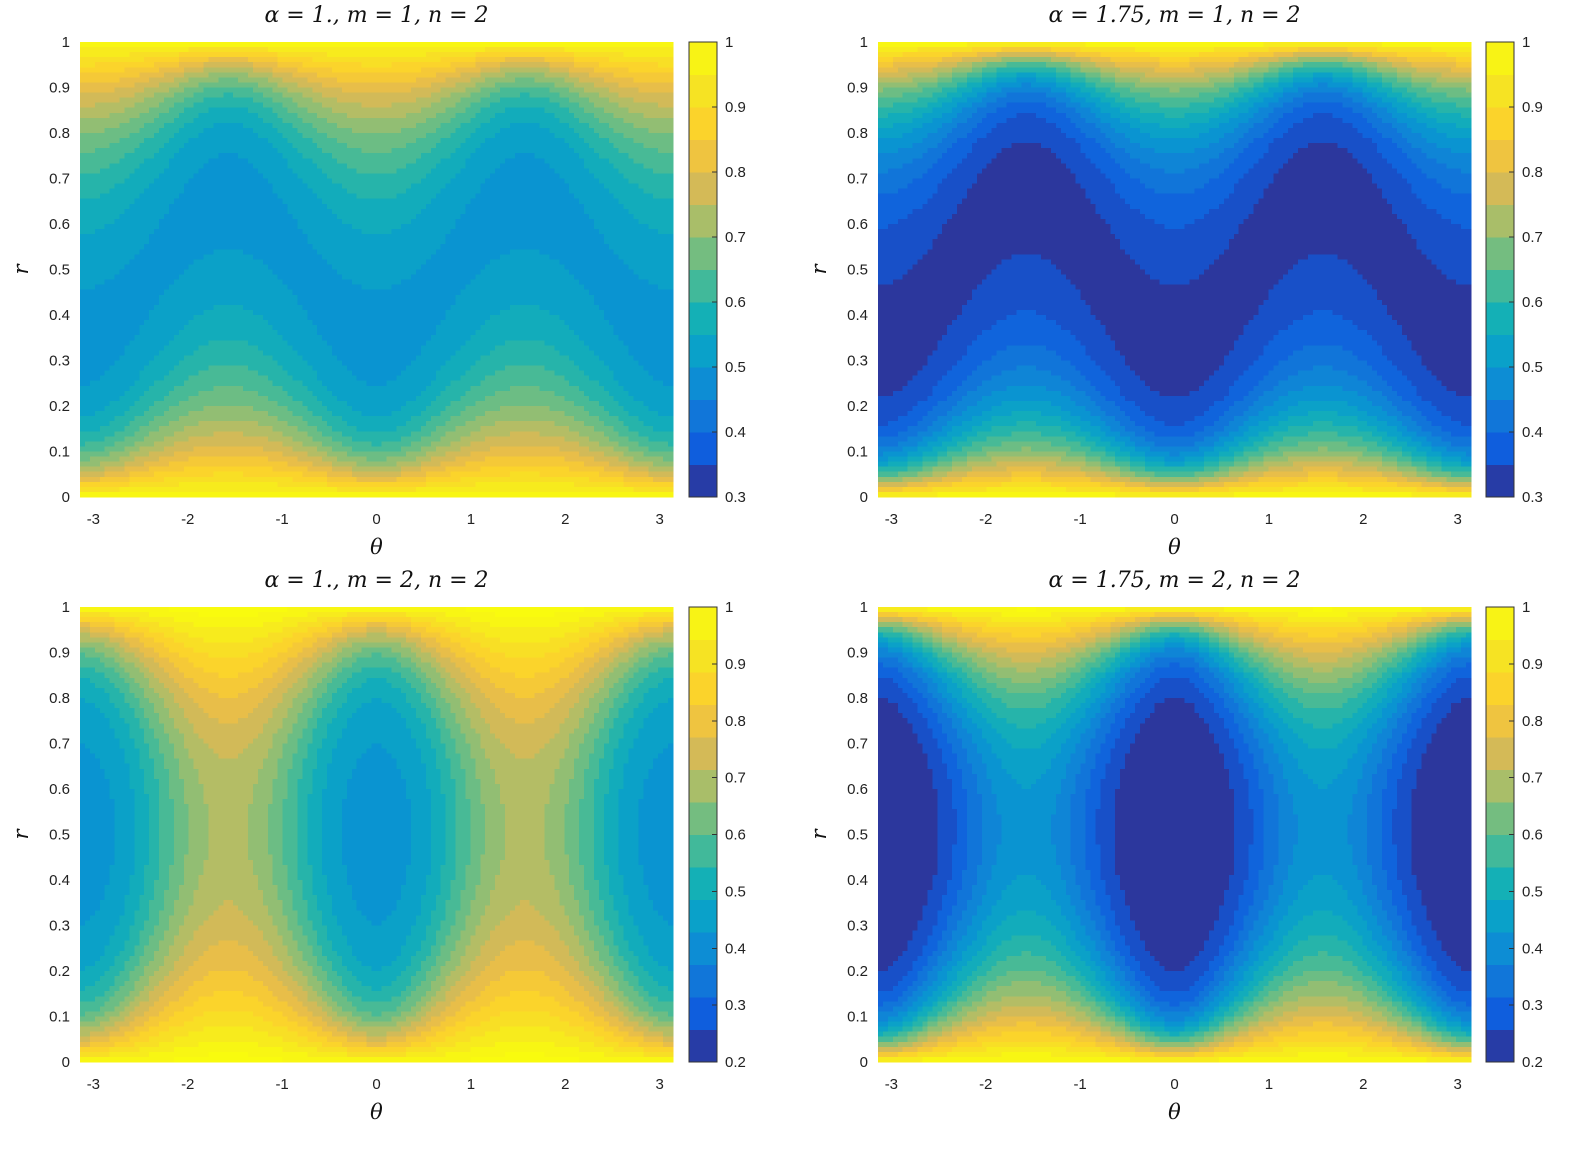 The height and width of the screenshot is (1150, 1595). What do you see at coordinates (735, 1062) in the screenshot?
I see `colorbar-tick-label: 0.2` at bounding box center [735, 1062].